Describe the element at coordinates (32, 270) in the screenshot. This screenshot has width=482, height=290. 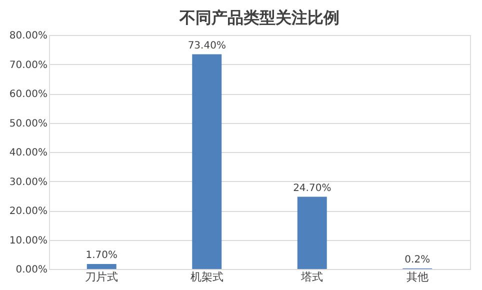
I see `y-tick-label: 0.00%` at that location.